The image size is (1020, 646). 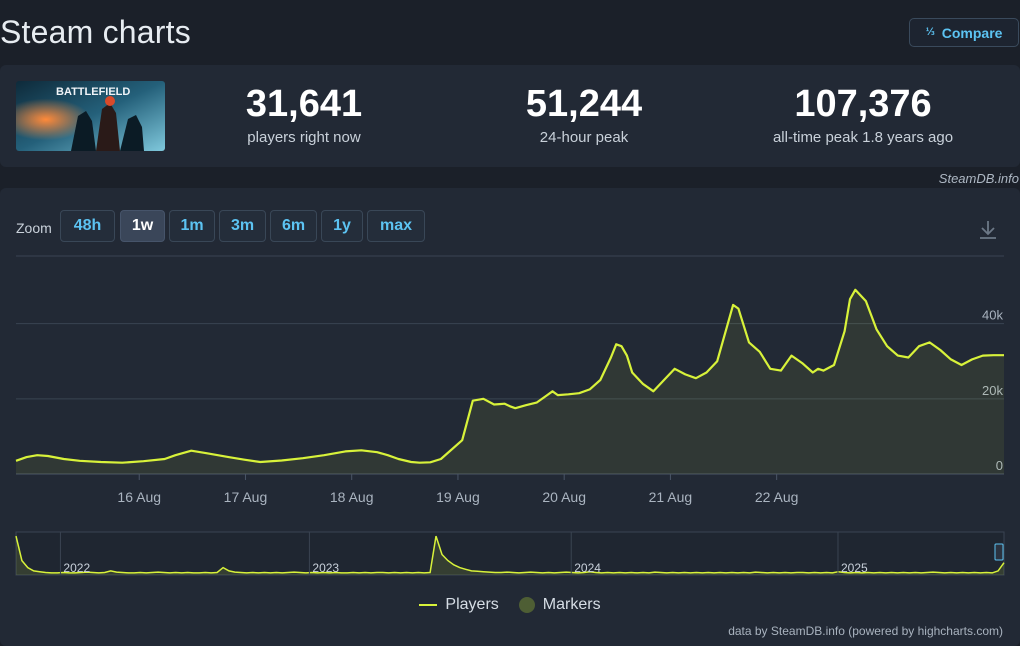 What do you see at coordinates (139, 497) in the screenshot?
I see `x-tick-label: 16 Aug` at bounding box center [139, 497].